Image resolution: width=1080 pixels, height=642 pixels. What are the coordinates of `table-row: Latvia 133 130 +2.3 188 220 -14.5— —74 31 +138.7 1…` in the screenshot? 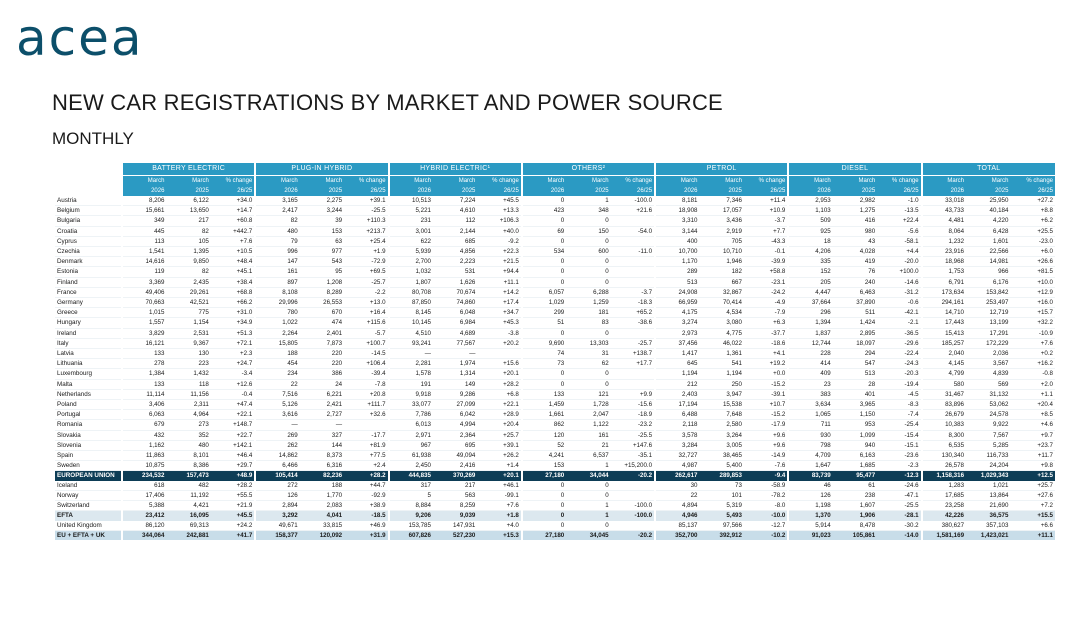 It's located at (555, 354).